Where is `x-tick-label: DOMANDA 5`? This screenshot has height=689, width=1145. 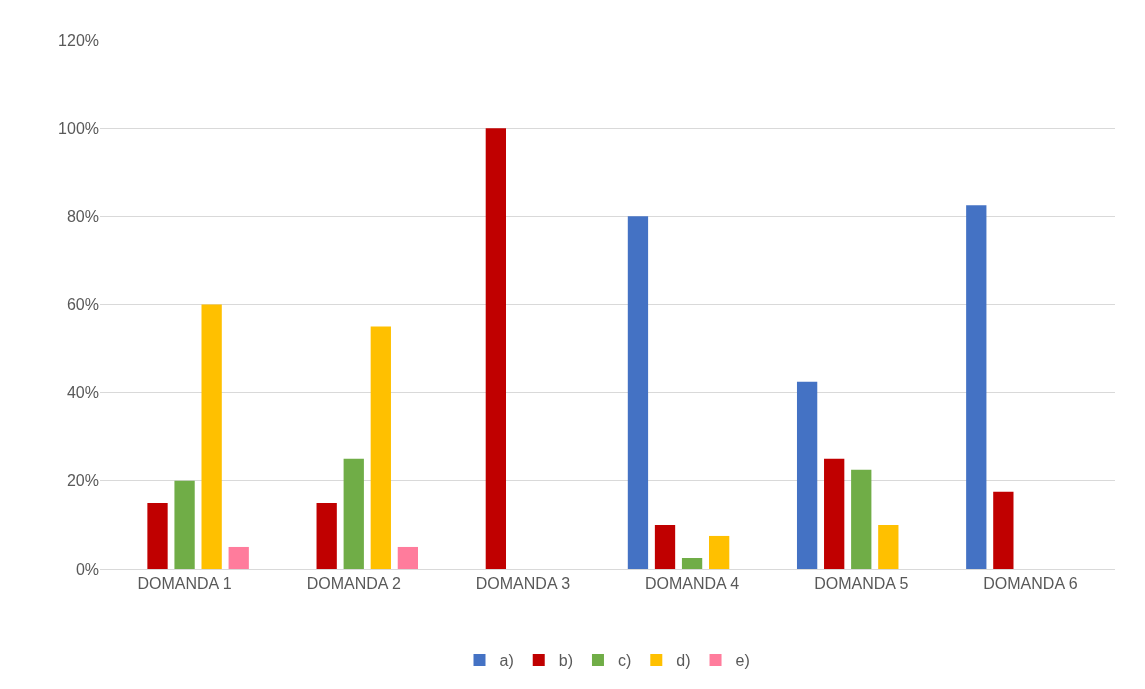 x-tick-label: DOMANDA 5 is located at coordinates (861, 584).